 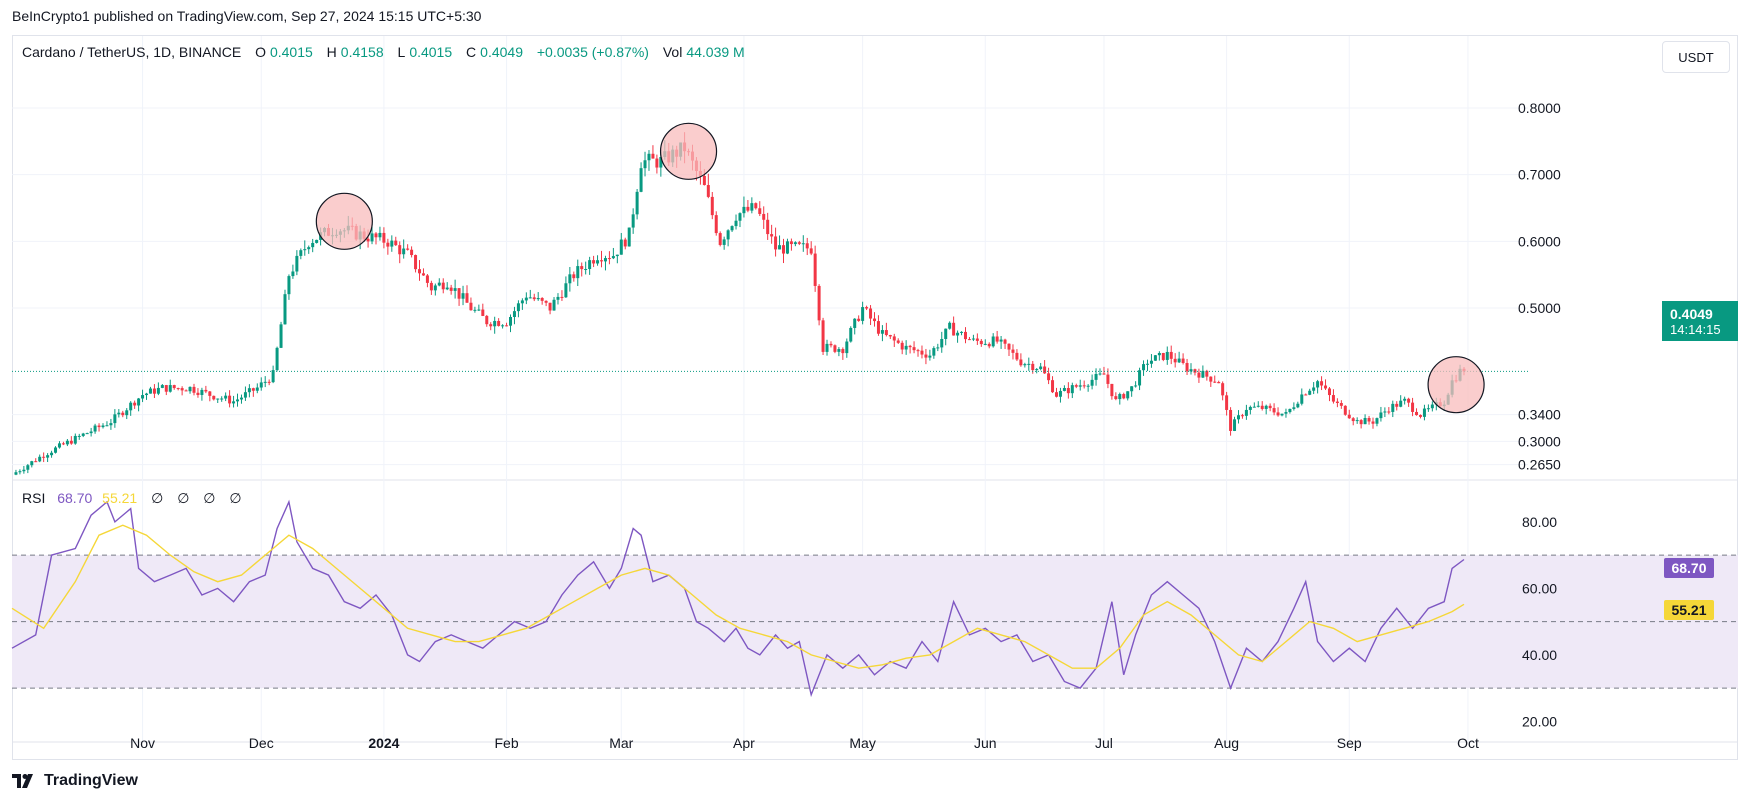 What do you see at coordinates (75, 781) in the screenshot?
I see `tradingview-brand: TradingView` at bounding box center [75, 781].